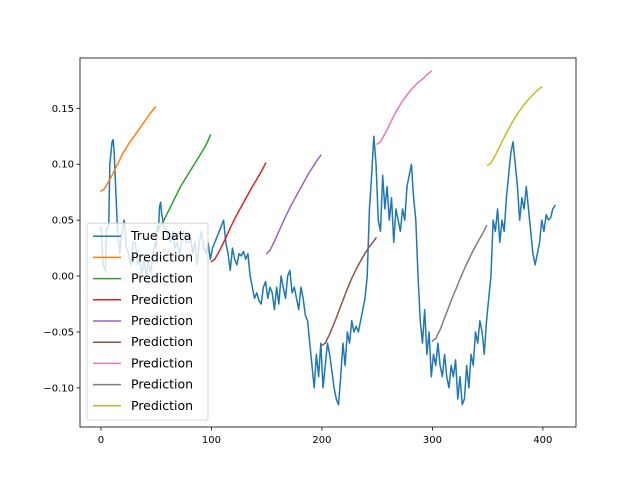 The width and height of the screenshot is (640, 484). I want to click on y-tick-label: −0.05, so click(58, 332).